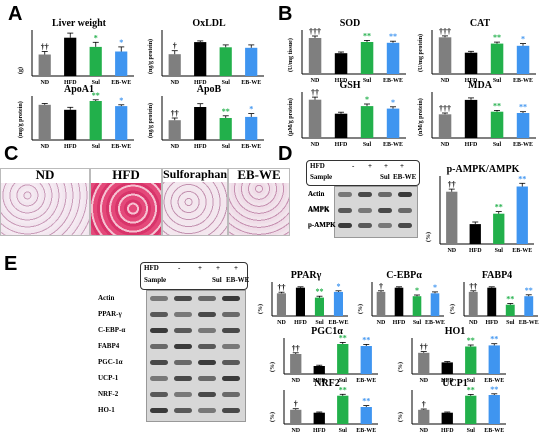 The height and width of the screenshot is (440, 550). What do you see at coordinates (350, 85) in the screenshot?
I see `chart-title: GSH` at bounding box center [350, 85].